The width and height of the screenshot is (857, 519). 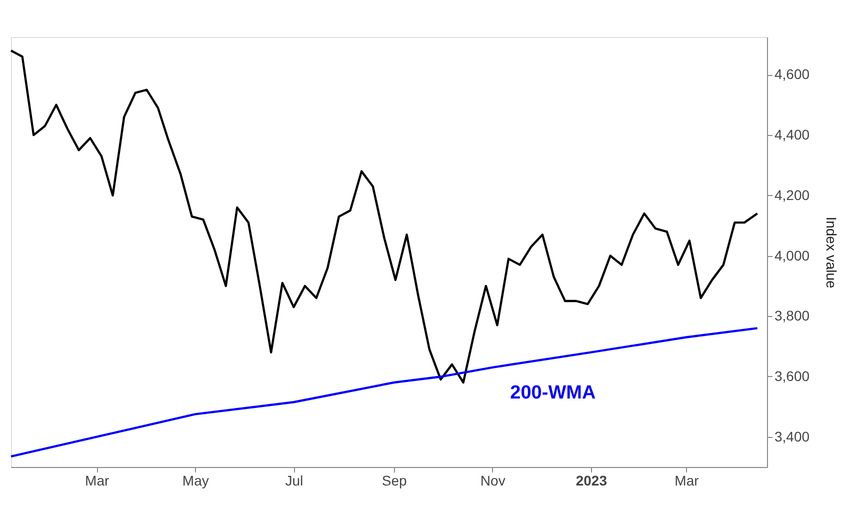 What do you see at coordinates (792, 194) in the screenshot?
I see `y-tick-label: 4,200` at bounding box center [792, 194].